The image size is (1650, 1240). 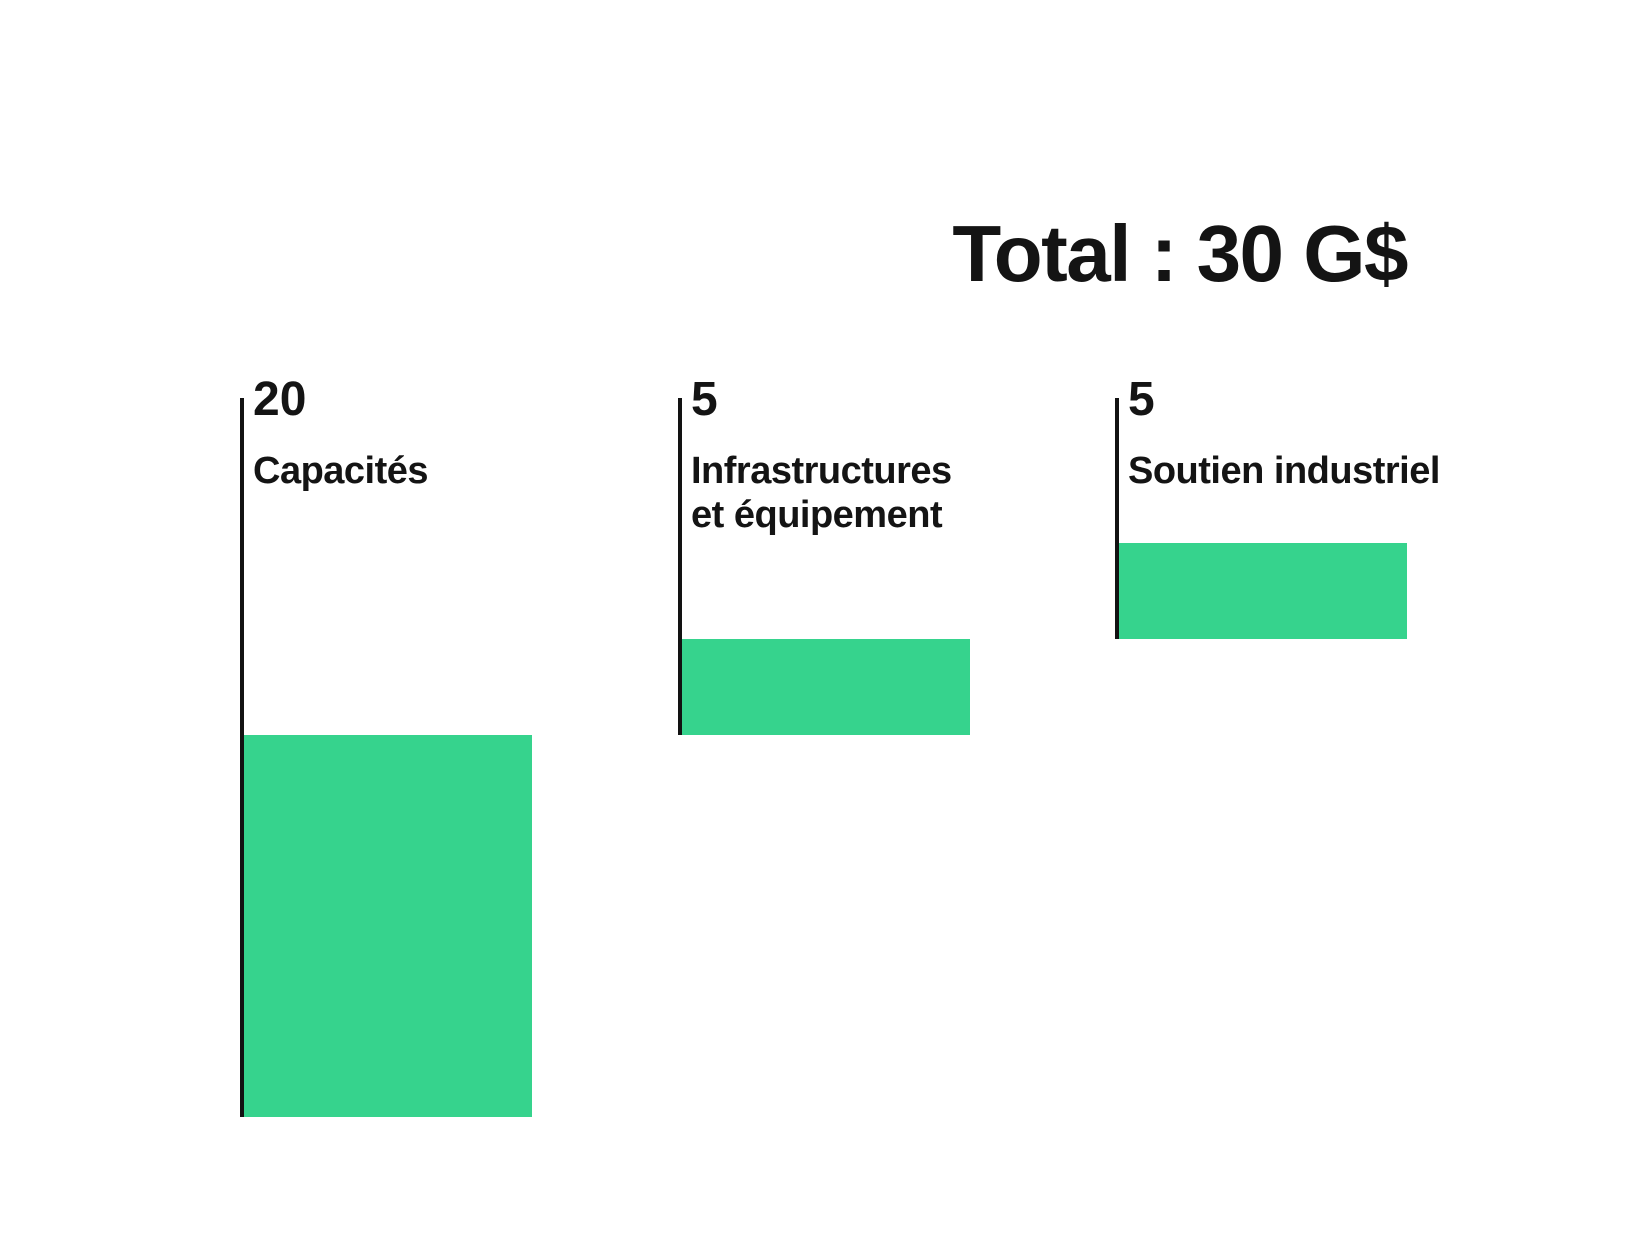 What do you see at coordinates (821, 493) in the screenshot?
I see `category-label-infrastructures: Infrastructures et équipement` at bounding box center [821, 493].